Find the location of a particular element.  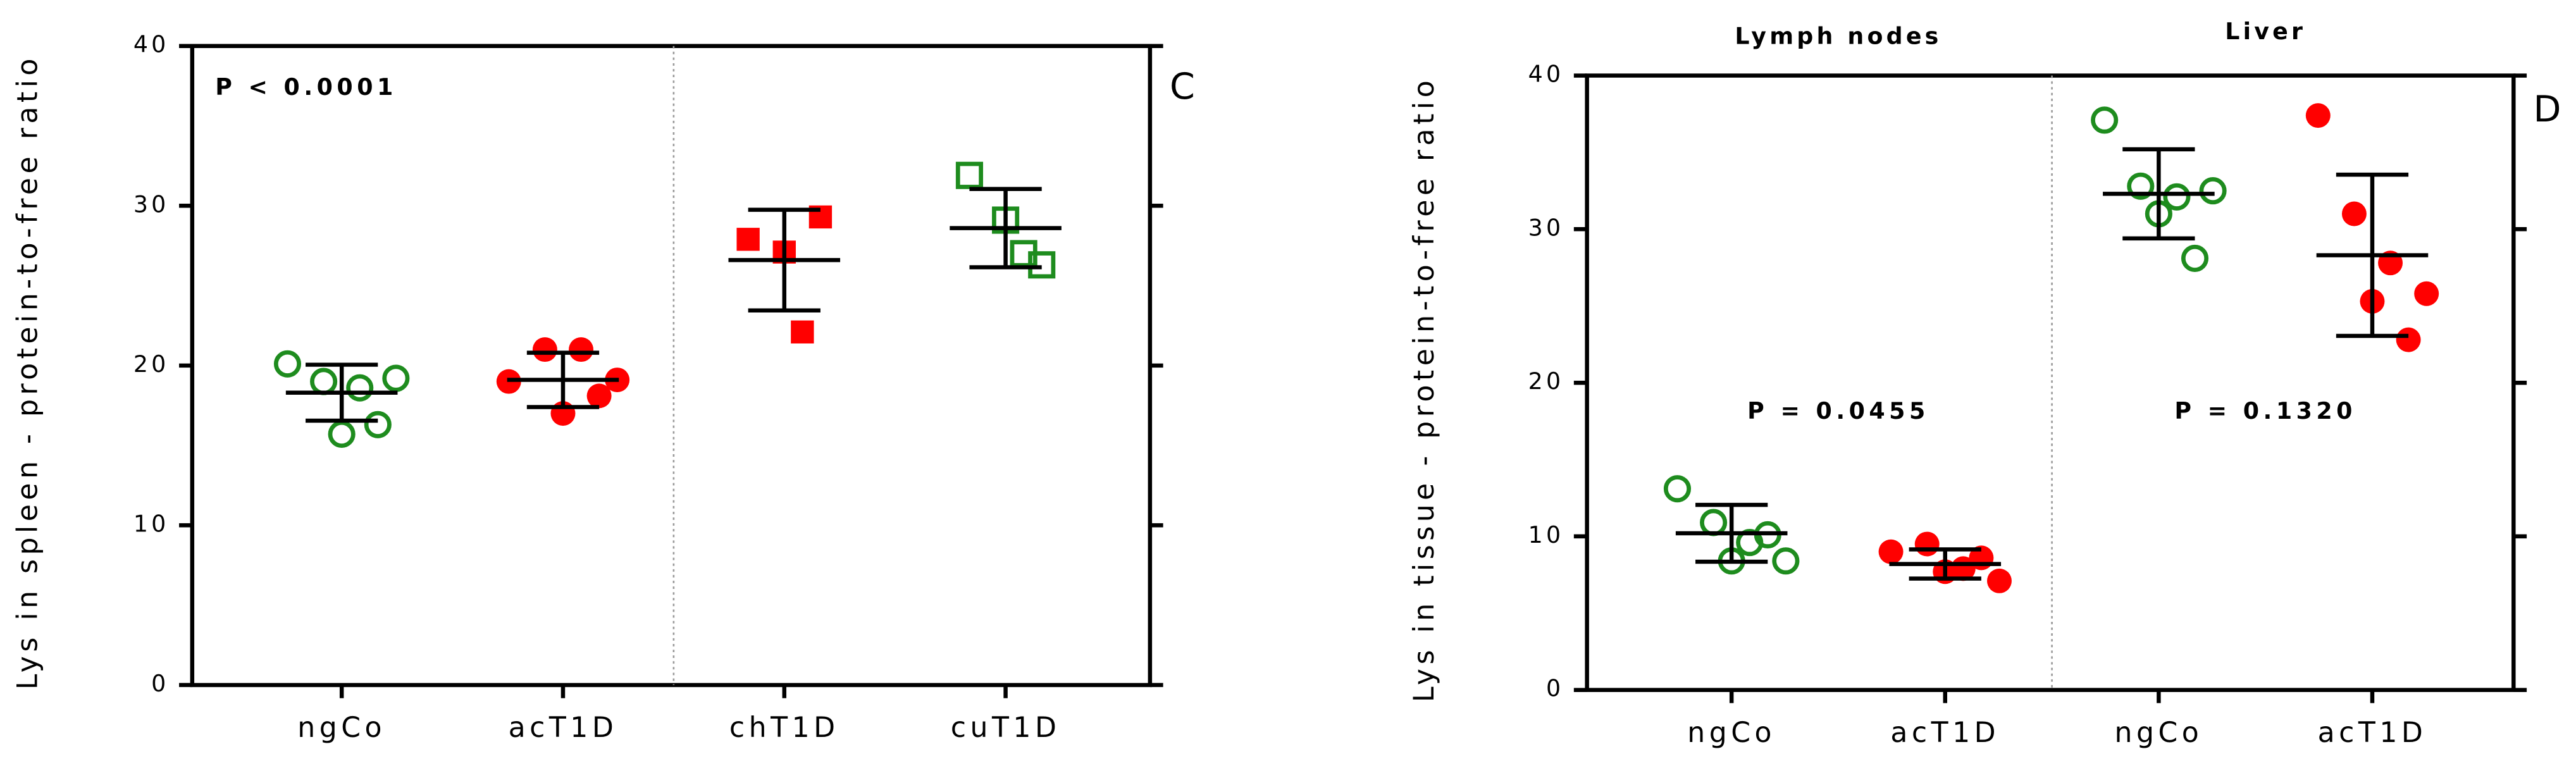

annotation: P < 0.0001 is located at coordinates (306, 87).